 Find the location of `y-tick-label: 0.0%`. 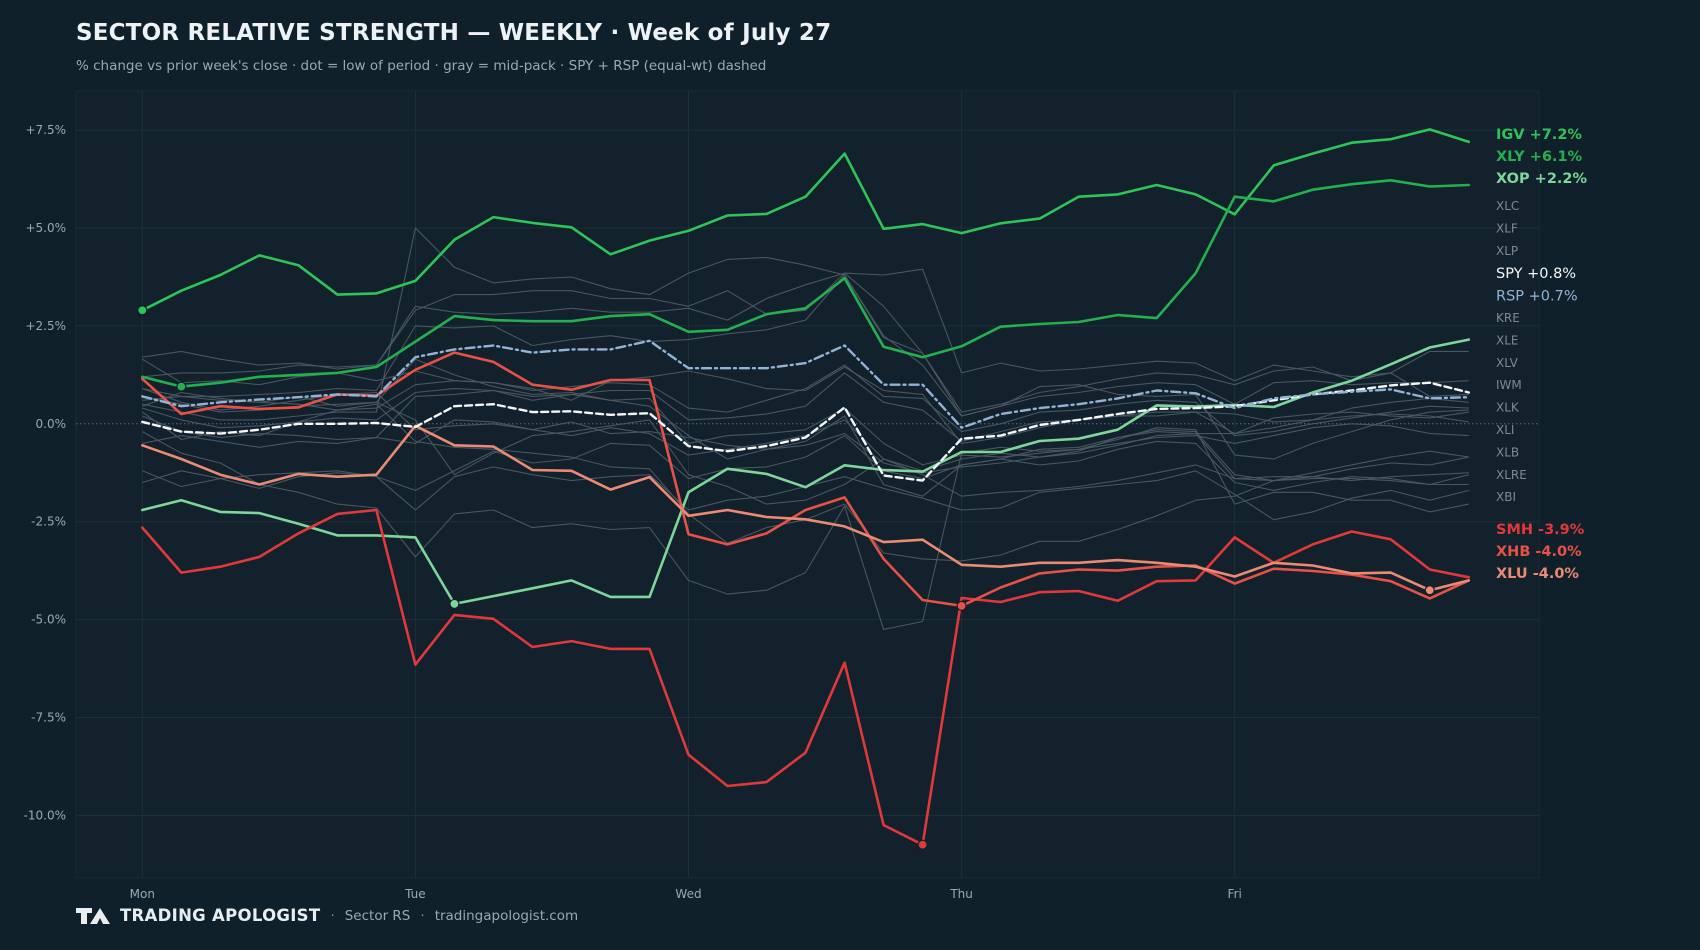

y-tick-label: 0.0% is located at coordinates (51, 424).